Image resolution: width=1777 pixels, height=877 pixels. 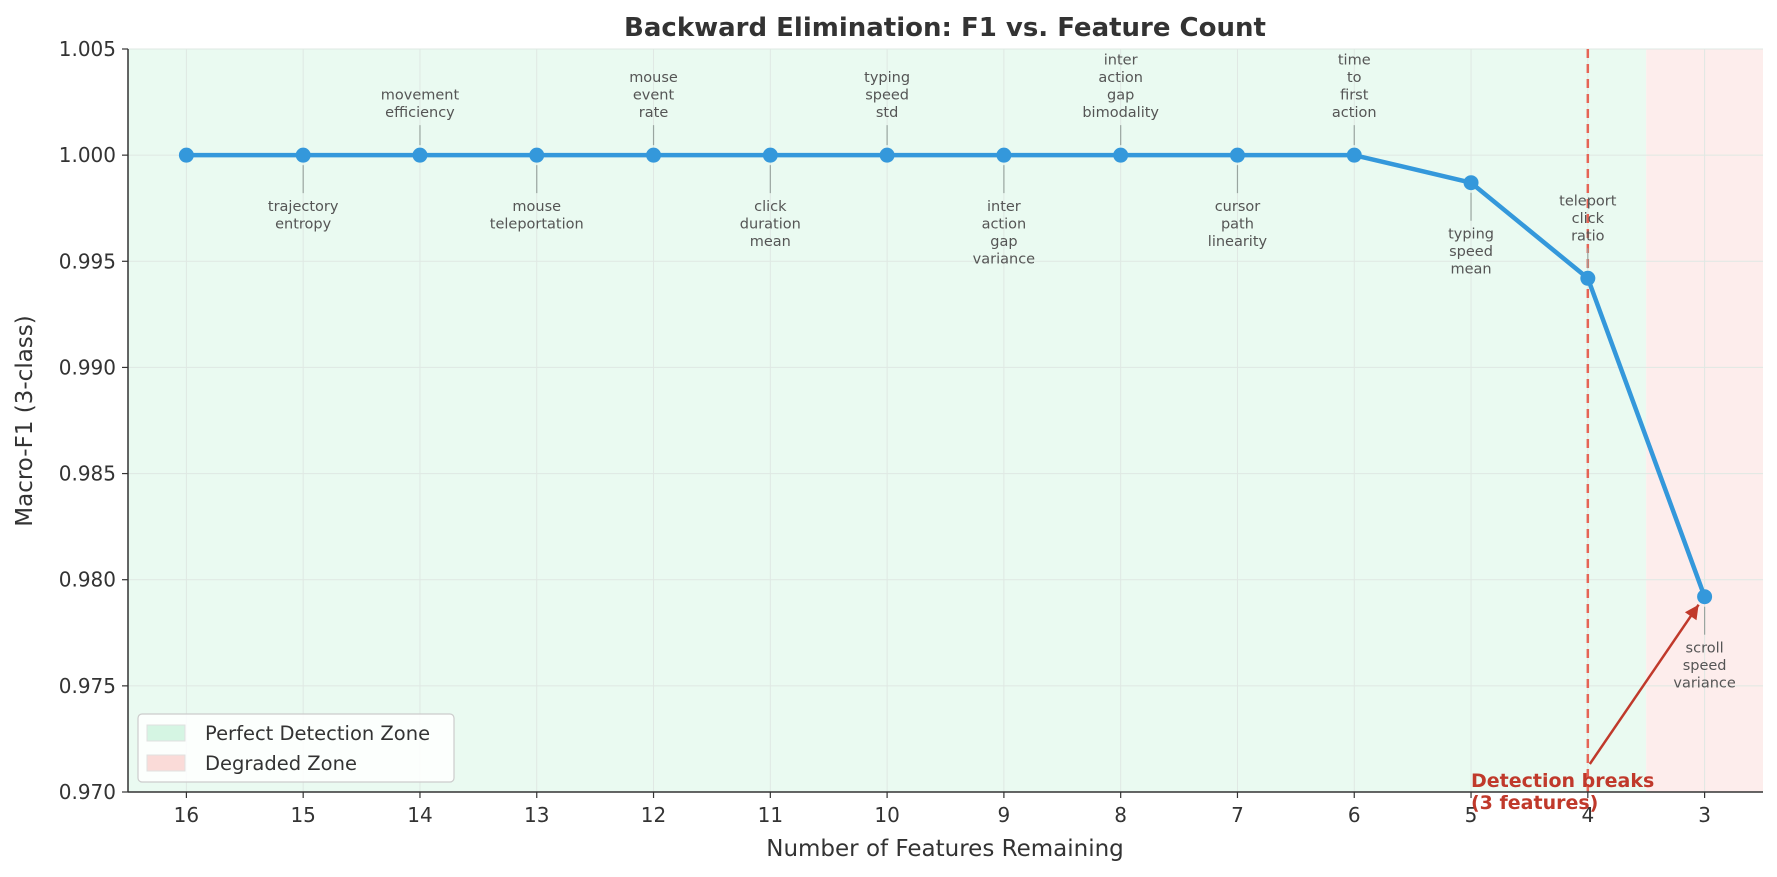 What do you see at coordinates (1705, 649) in the screenshot?
I see `feature-label-line: scroll` at bounding box center [1705, 649].